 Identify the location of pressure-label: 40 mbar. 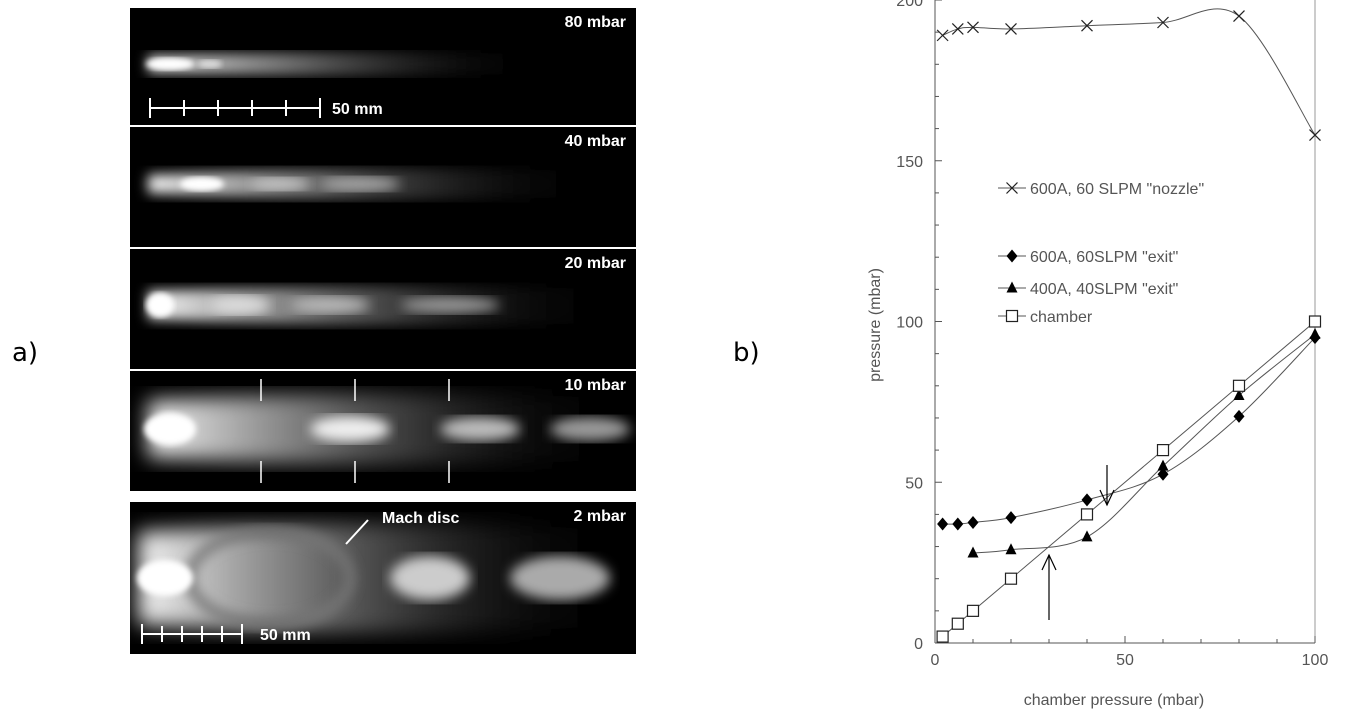
(595, 141).